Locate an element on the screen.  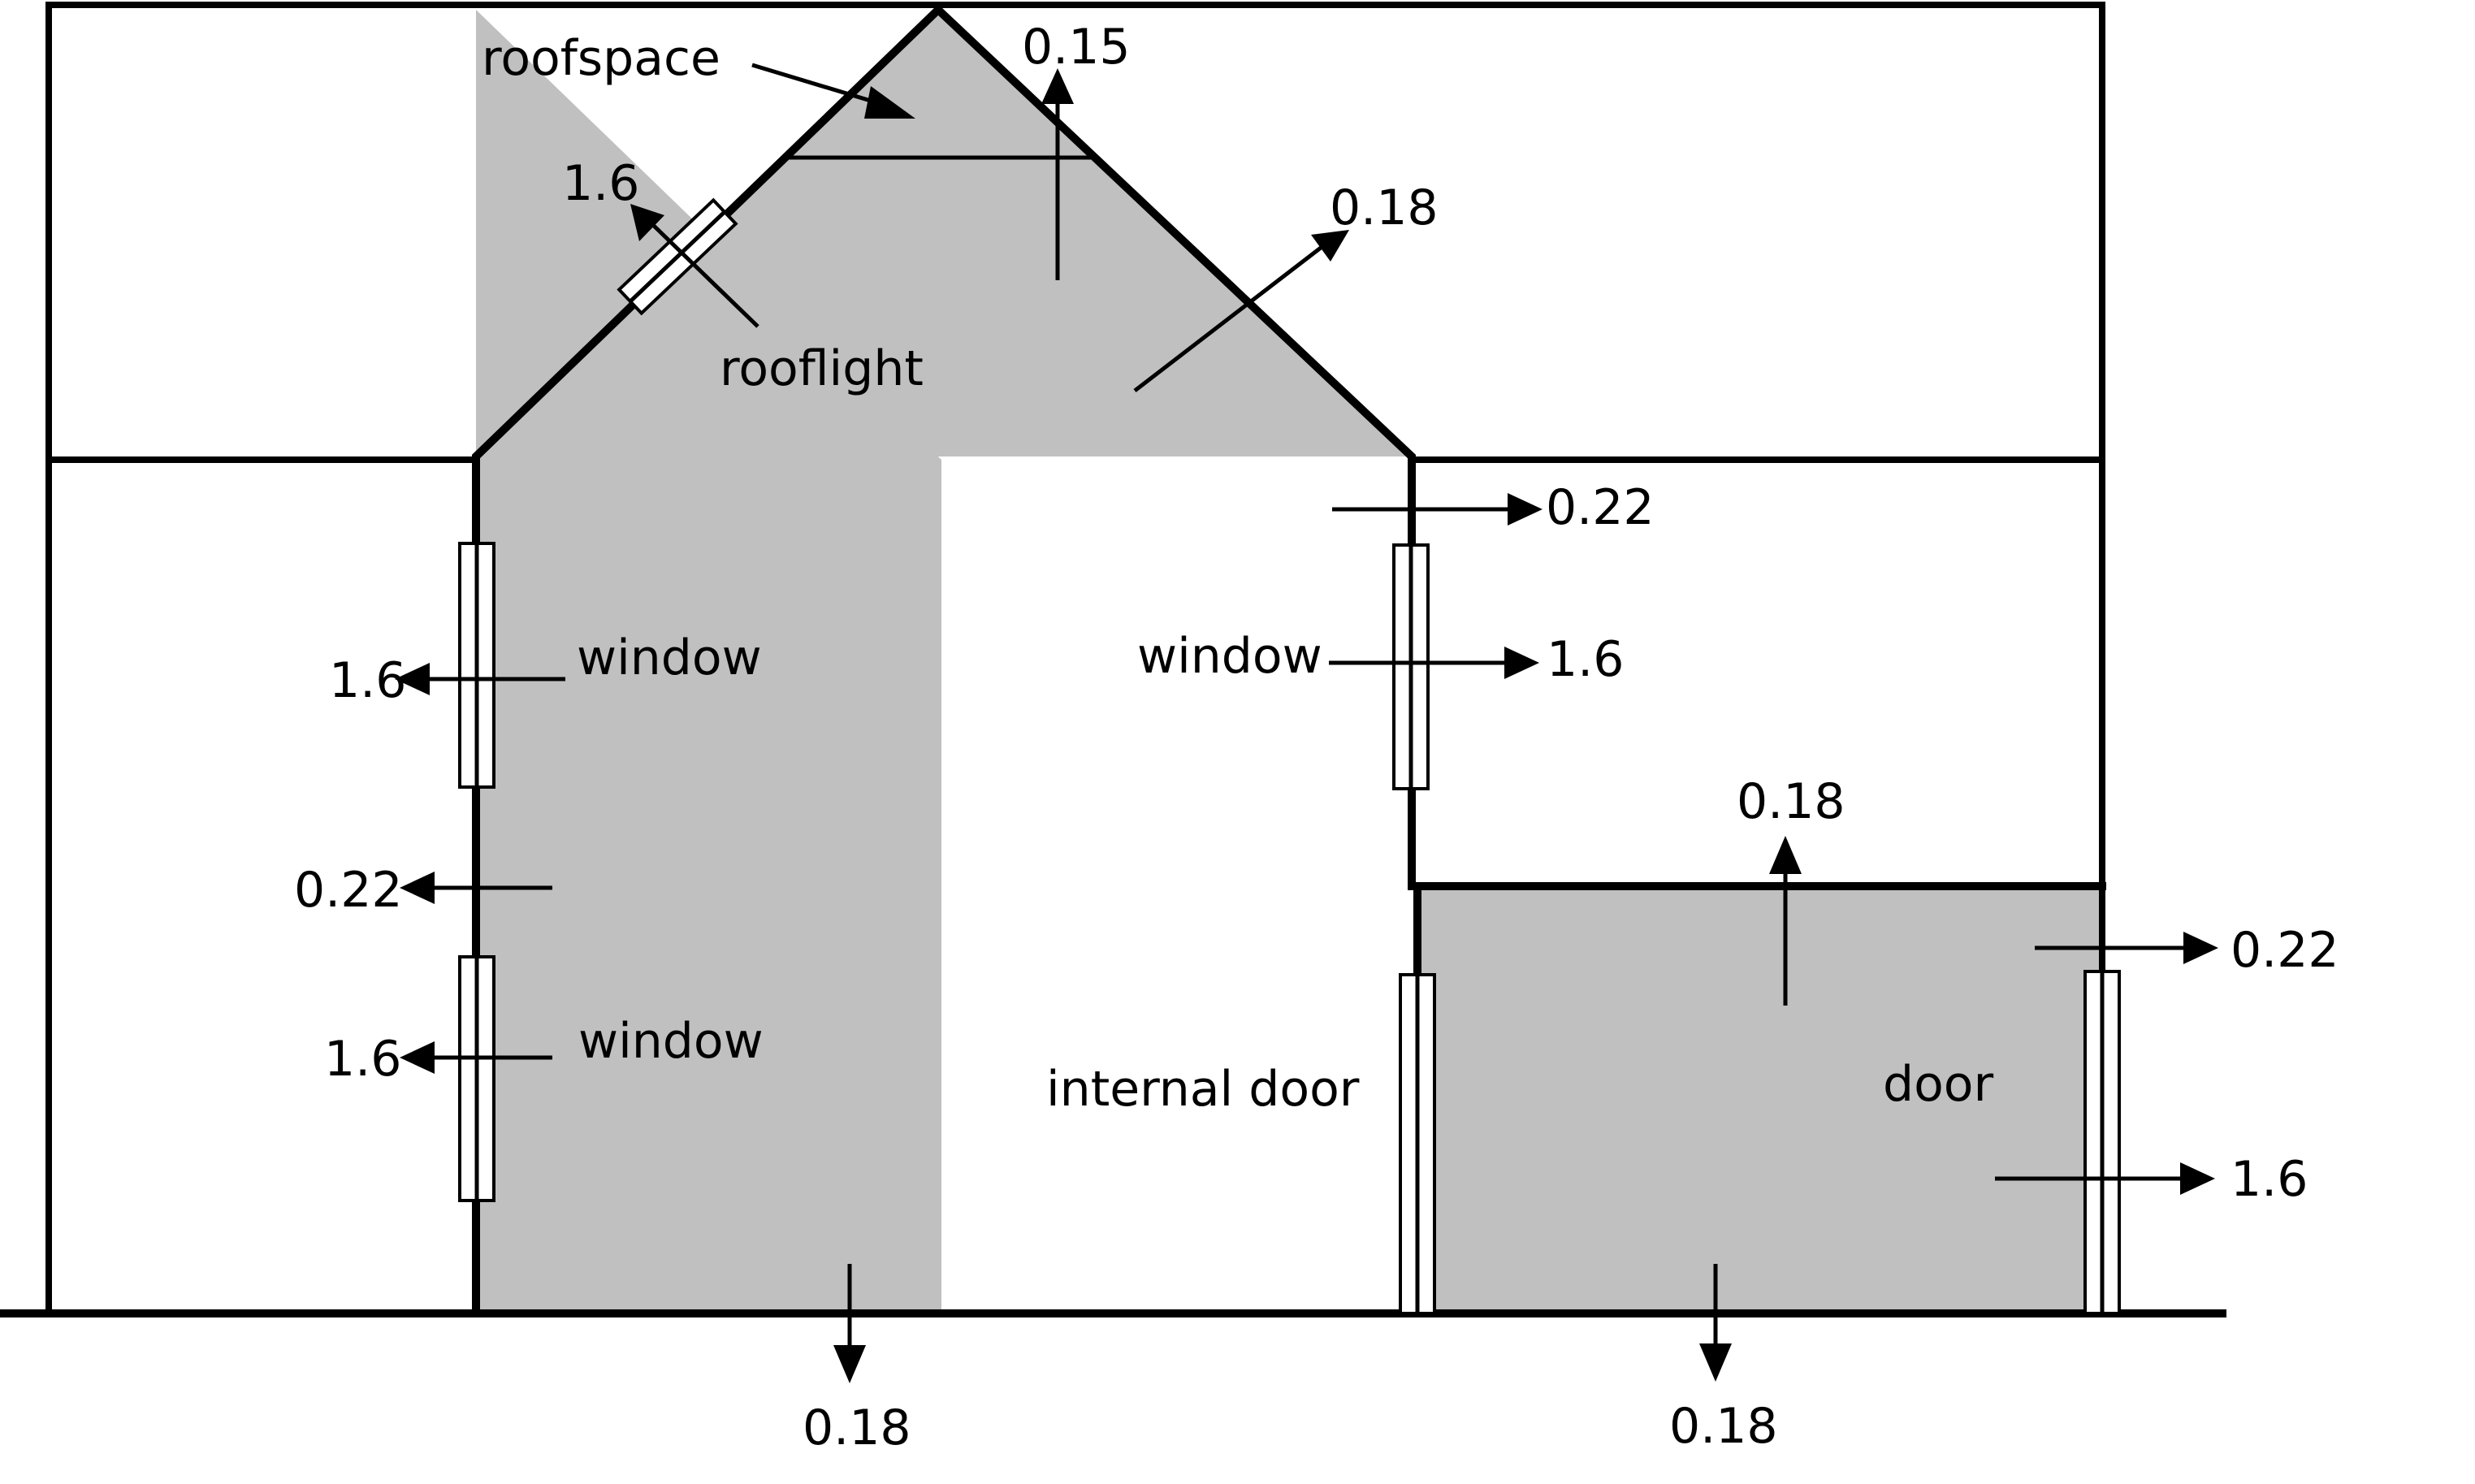
label-window-lower-left: window is located at coordinates (671, 1041).